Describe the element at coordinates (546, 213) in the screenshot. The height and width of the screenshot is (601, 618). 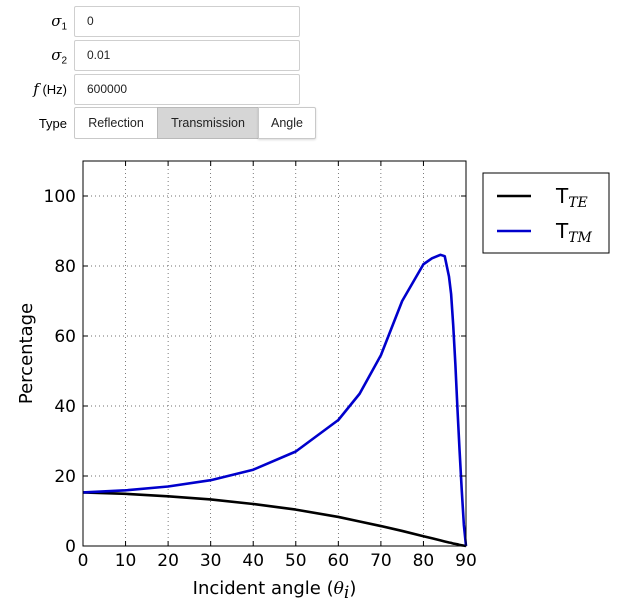
I see `legend-box` at that location.